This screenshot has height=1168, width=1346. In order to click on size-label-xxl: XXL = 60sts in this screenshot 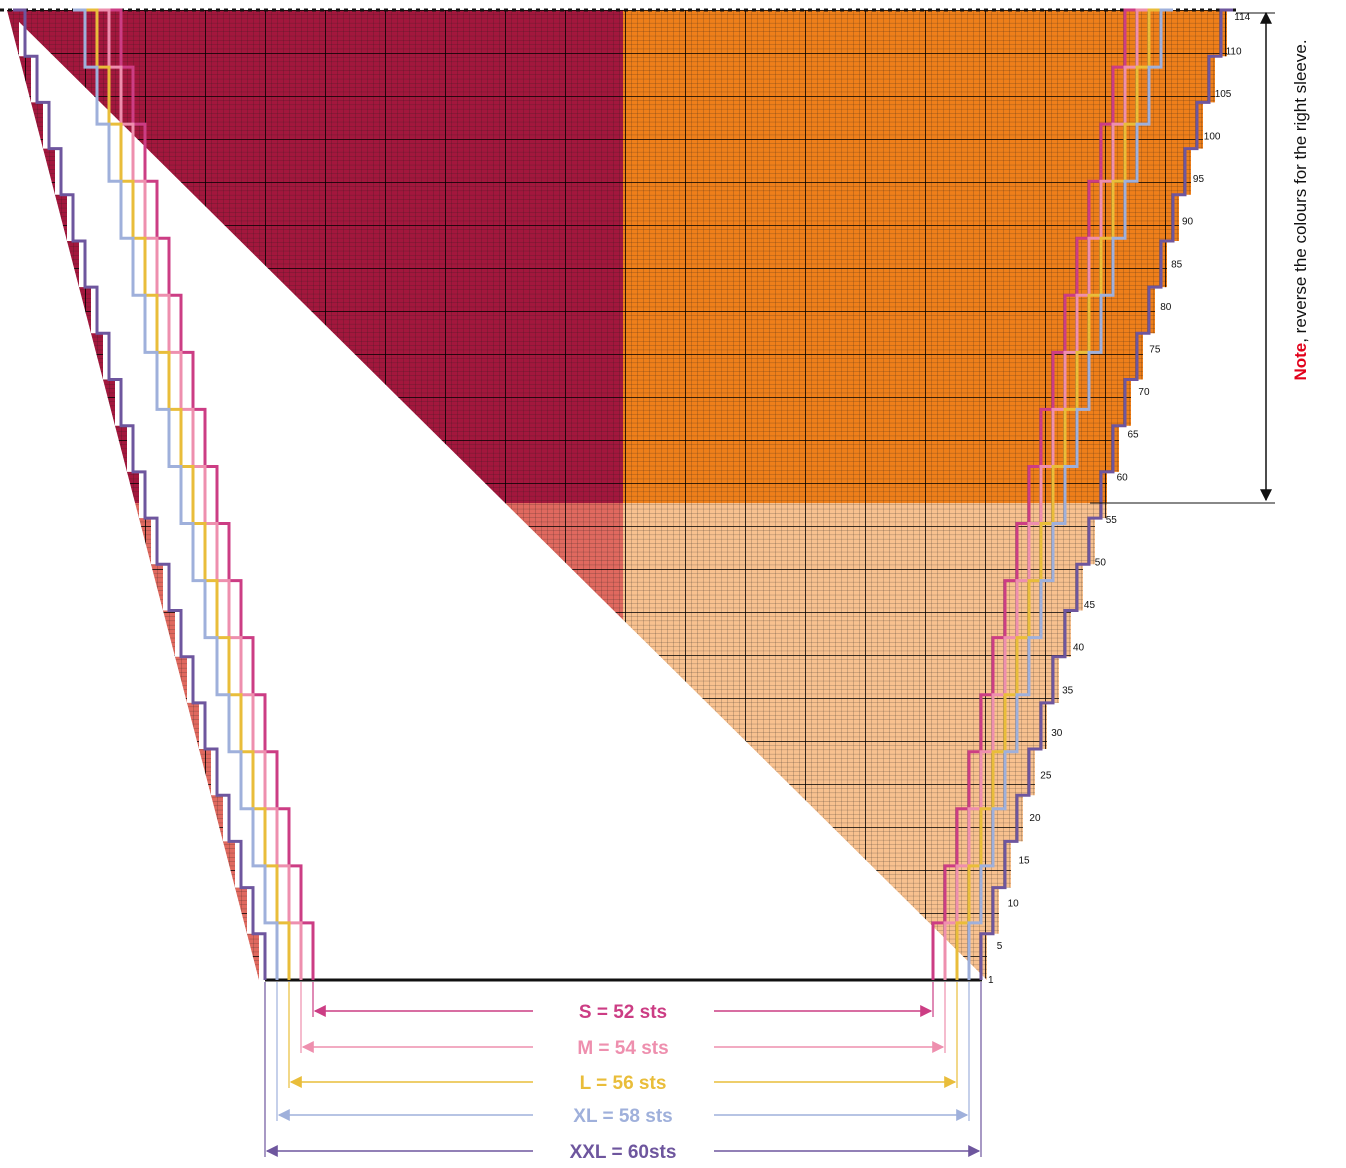, I will do `click(623, 1152)`.